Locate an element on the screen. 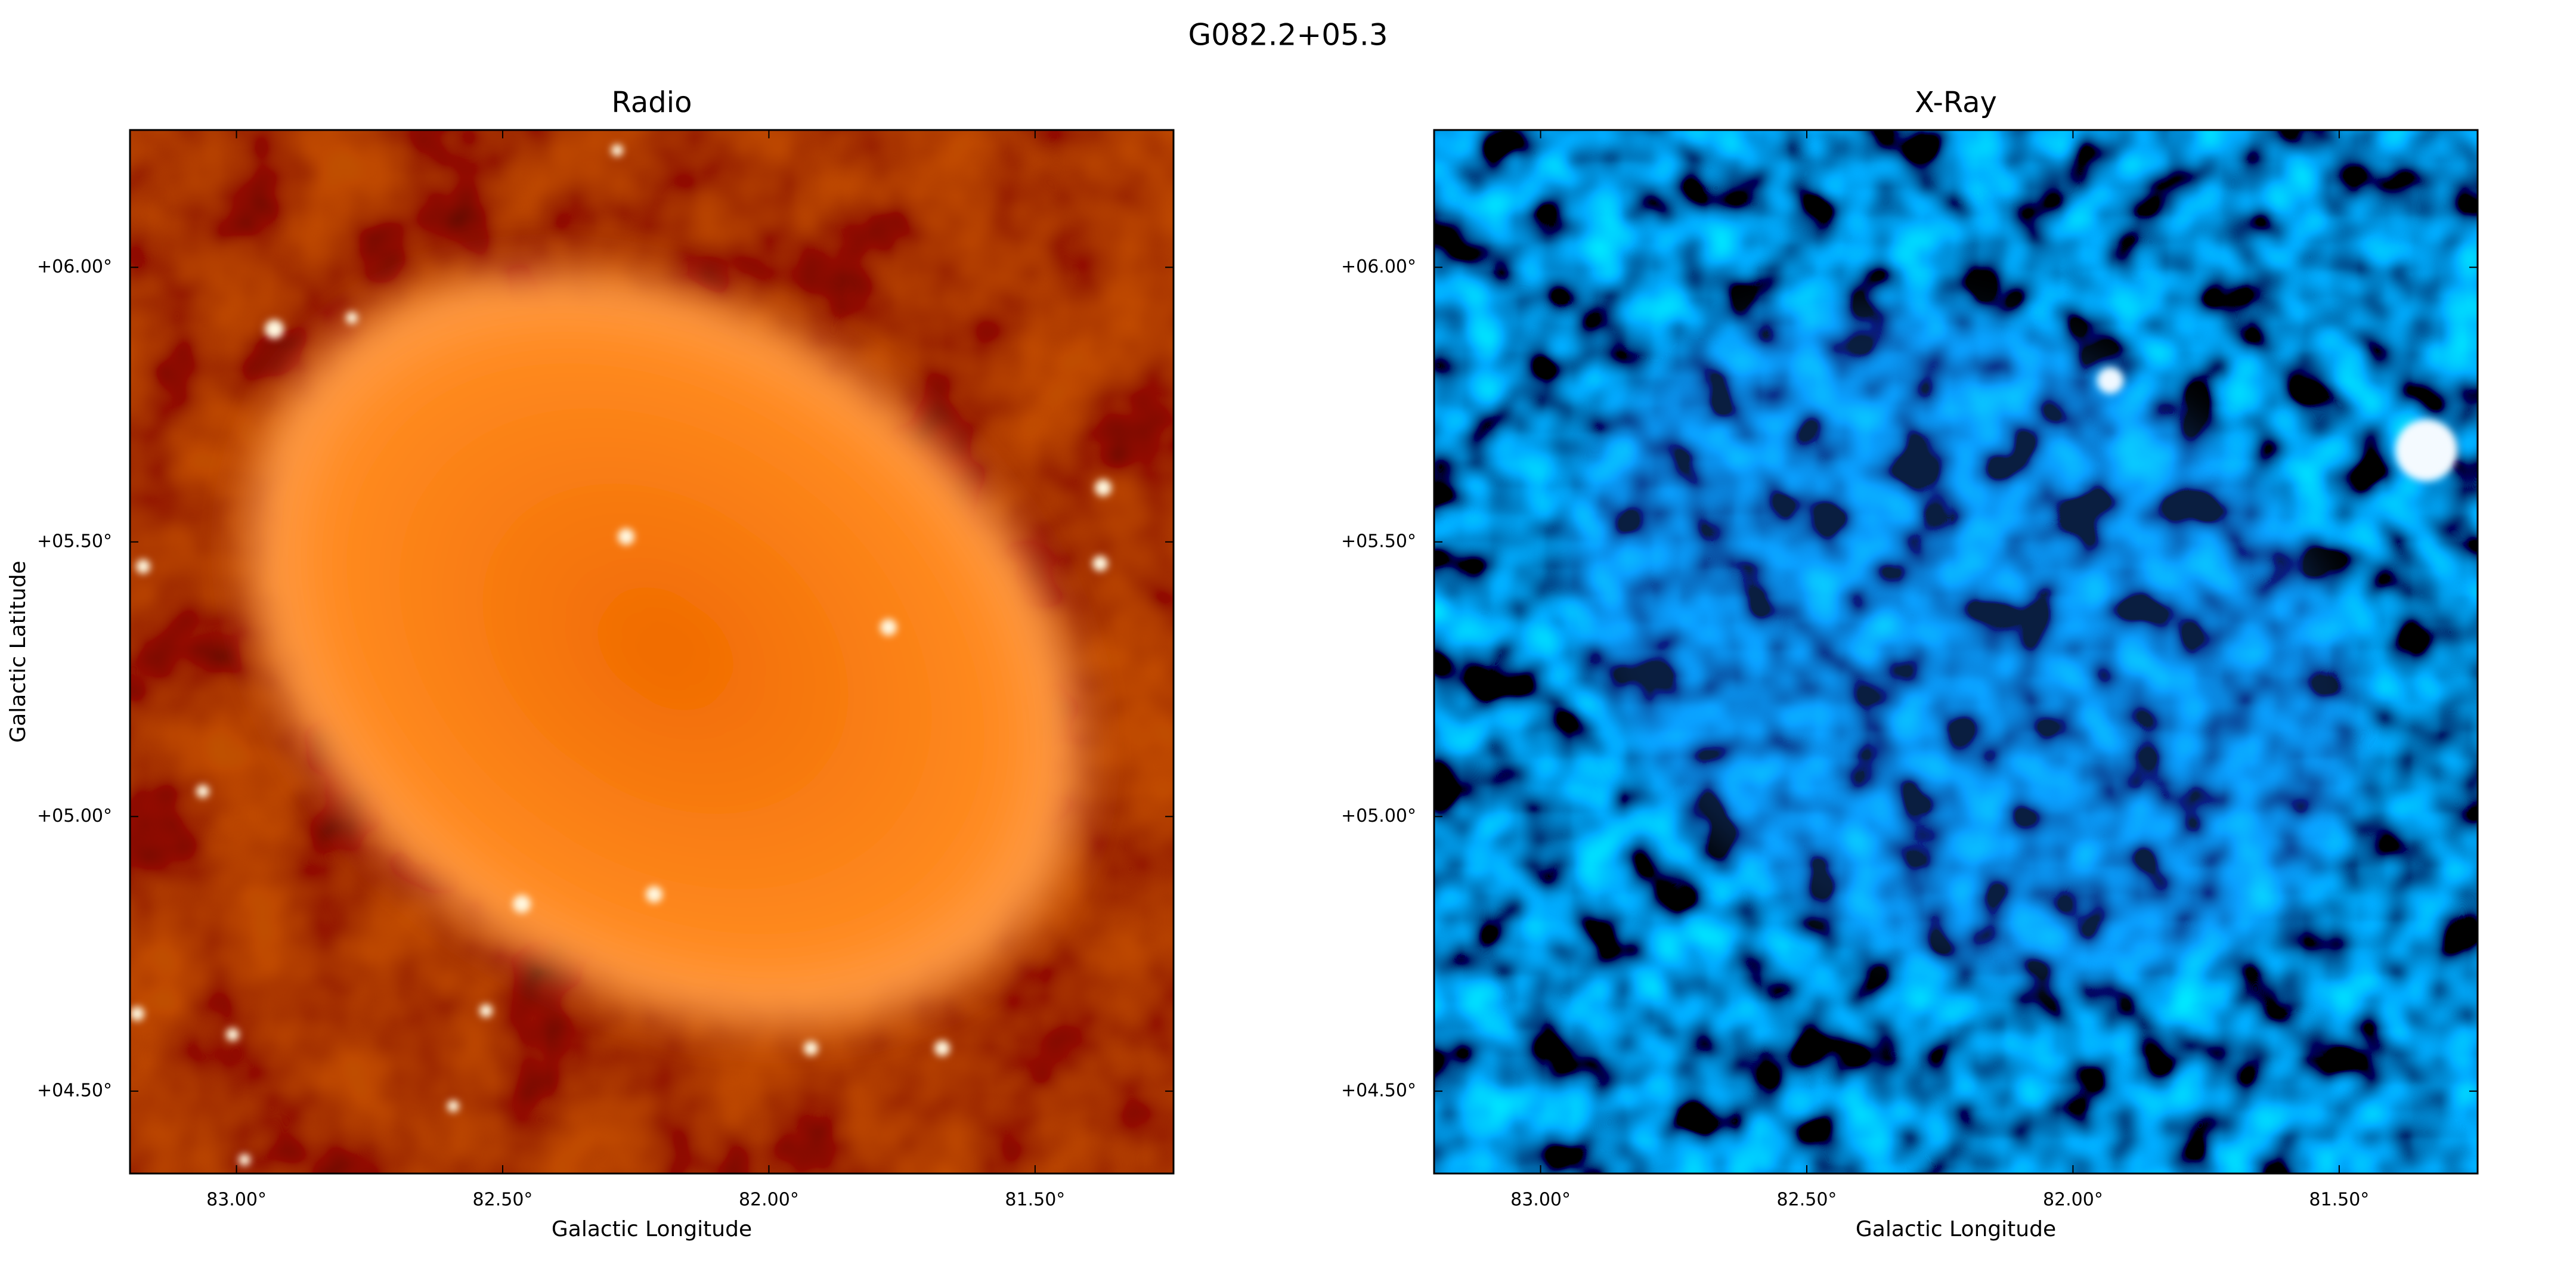  panel-title: X-Ray is located at coordinates (1956, 103).